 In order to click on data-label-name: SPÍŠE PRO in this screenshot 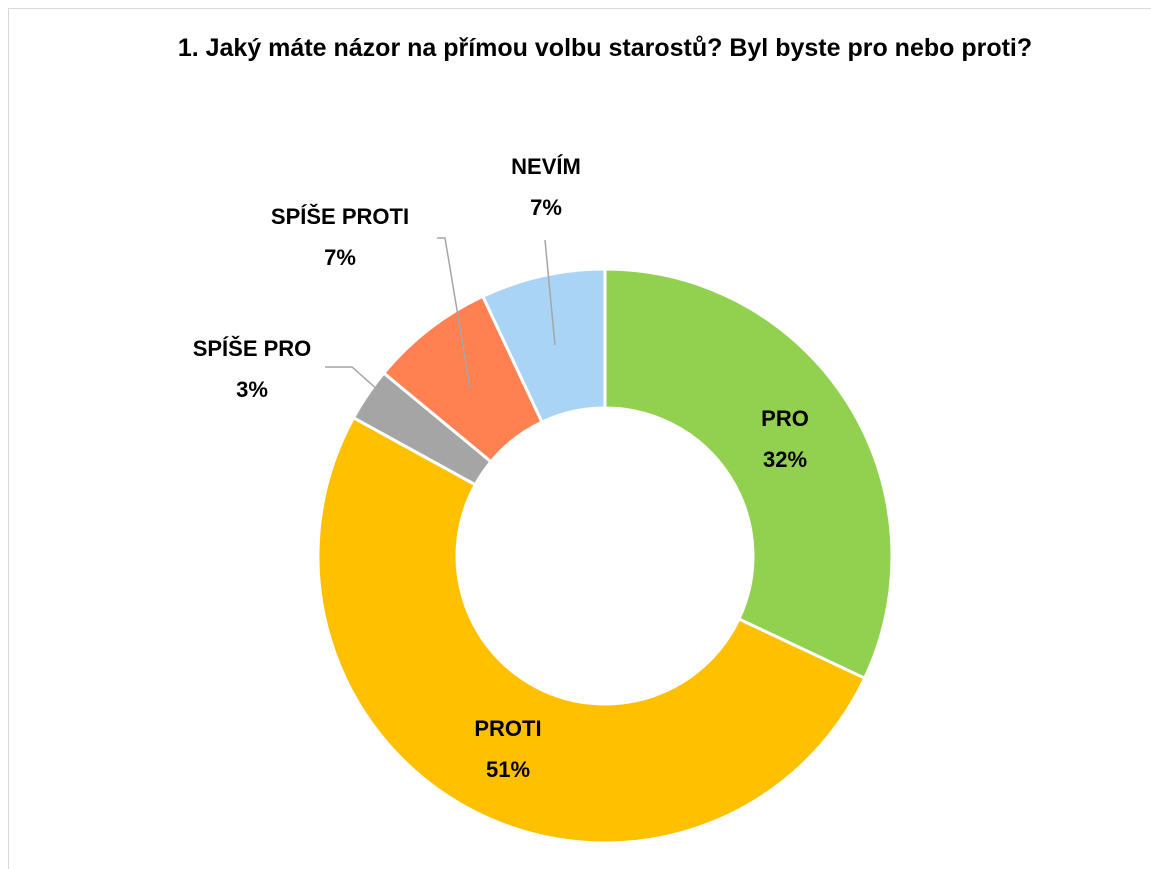, I will do `click(252, 348)`.